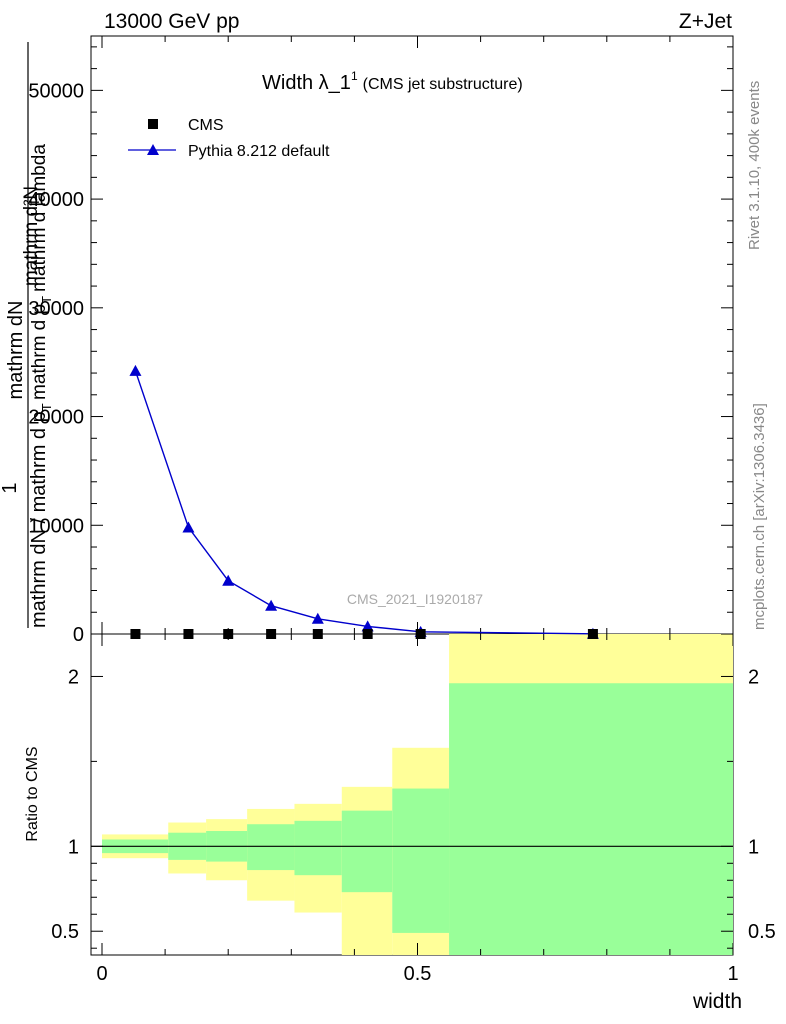 This screenshot has width=786, height=1024. What do you see at coordinates (418, 974) in the screenshot?
I see `xtick-label-1: 0.5` at bounding box center [418, 974].